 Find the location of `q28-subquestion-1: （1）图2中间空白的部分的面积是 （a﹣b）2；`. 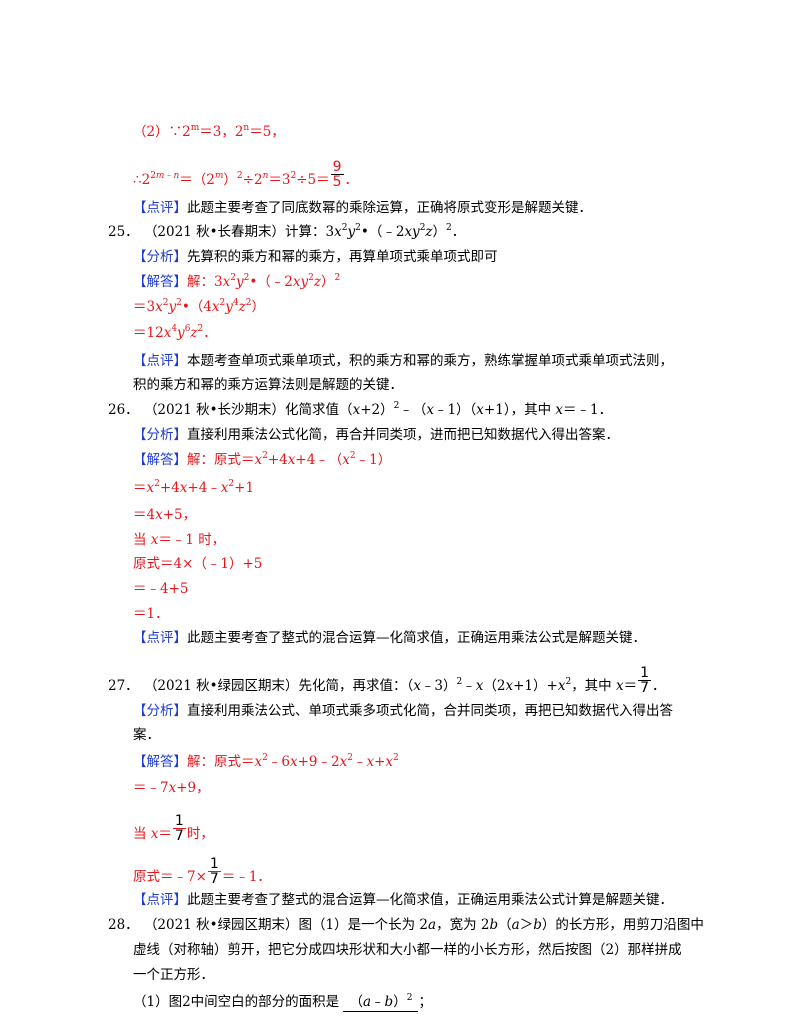

q28-subquestion-1: （1）图2中间空白的部分的面积是 （a﹣b）2； is located at coordinates (282, 1002).